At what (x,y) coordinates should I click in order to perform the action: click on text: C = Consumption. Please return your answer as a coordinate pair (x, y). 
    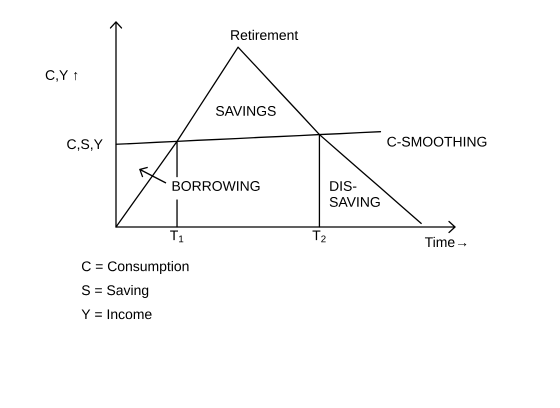
    Looking at the image, I should click on (135, 267).